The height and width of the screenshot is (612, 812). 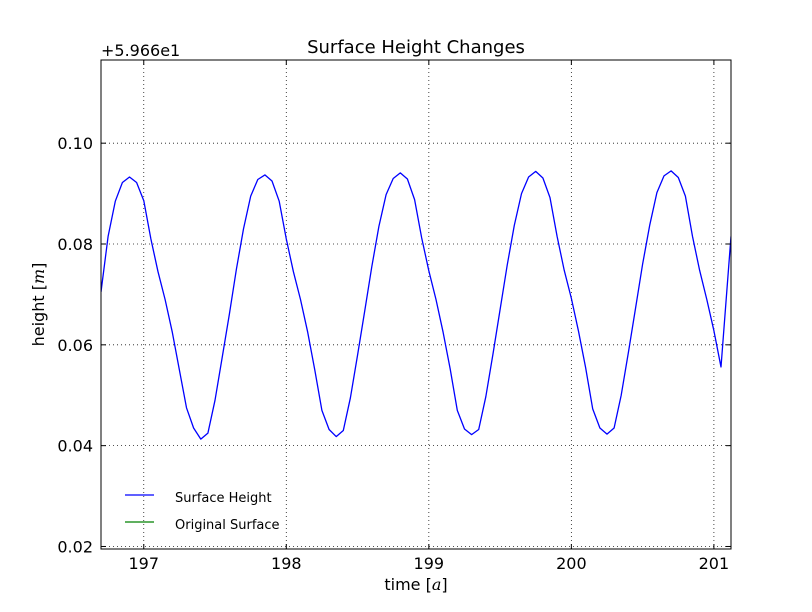 What do you see at coordinates (38, 287) in the screenshot?
I see `y-axis-unit-open: [` at bounding box center [38, 287].